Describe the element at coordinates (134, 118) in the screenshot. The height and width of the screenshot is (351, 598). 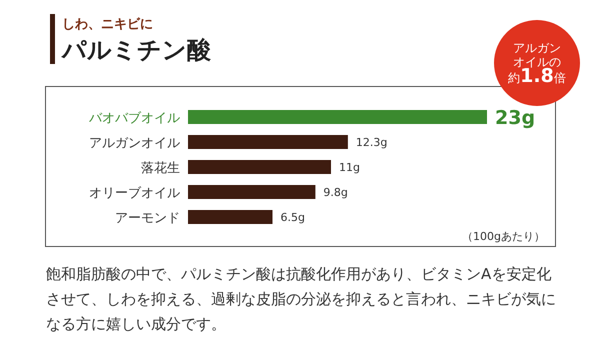
I see `y-tick-label: バオバブオイル` at that location.